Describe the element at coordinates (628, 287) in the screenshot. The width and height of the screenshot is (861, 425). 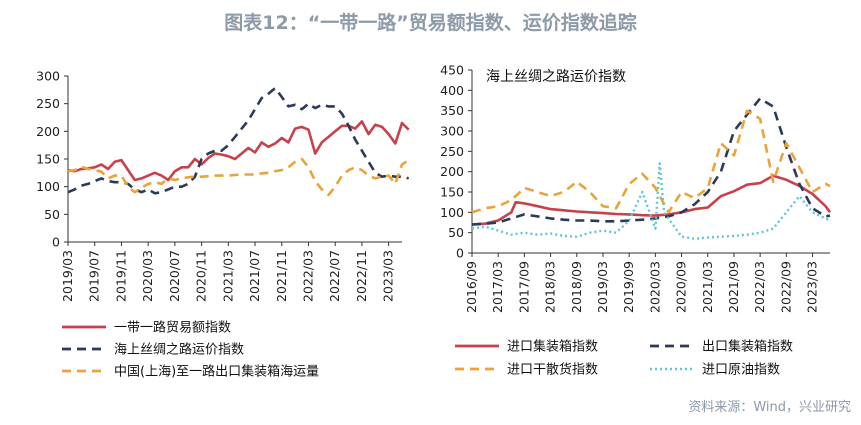
I see `x-tick-label: 2019/09` at that location.